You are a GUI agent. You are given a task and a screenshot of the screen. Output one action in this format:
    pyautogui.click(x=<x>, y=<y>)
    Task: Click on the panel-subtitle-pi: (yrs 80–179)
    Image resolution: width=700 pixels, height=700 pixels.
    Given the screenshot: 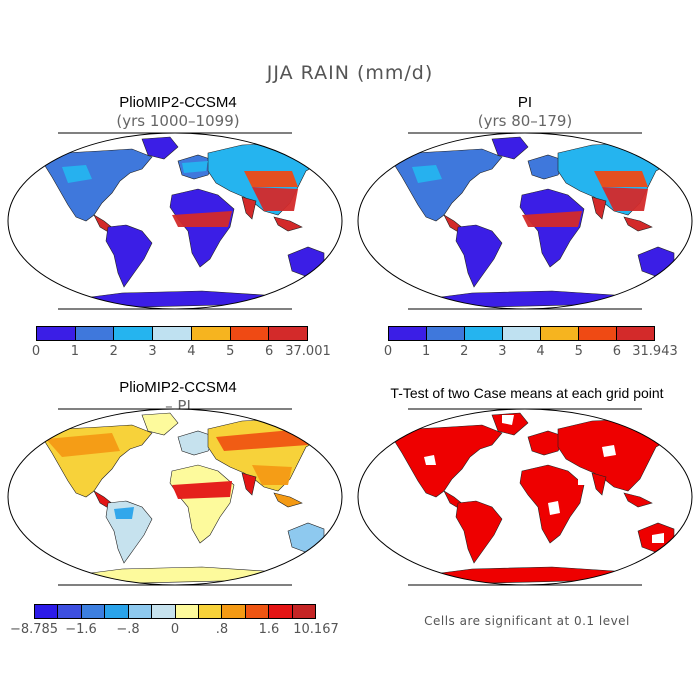 What is the action you would take?
    pyautogui.click(x=525, y=121)
    